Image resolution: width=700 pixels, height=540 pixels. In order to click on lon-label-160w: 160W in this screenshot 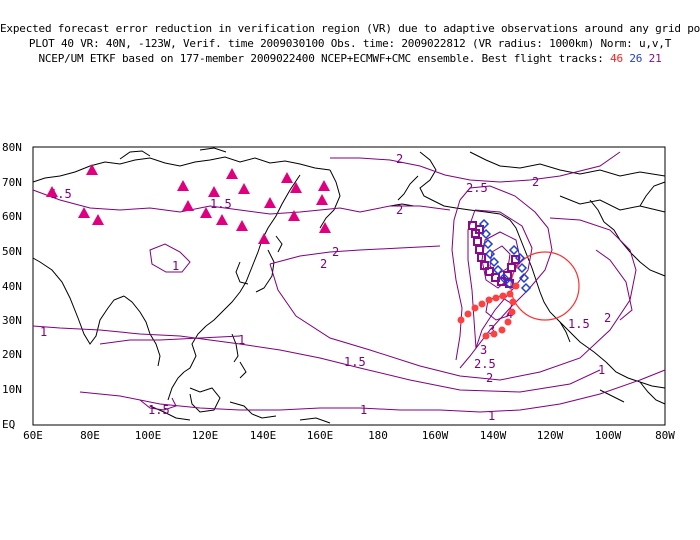, I will do `click(435, 435)`.